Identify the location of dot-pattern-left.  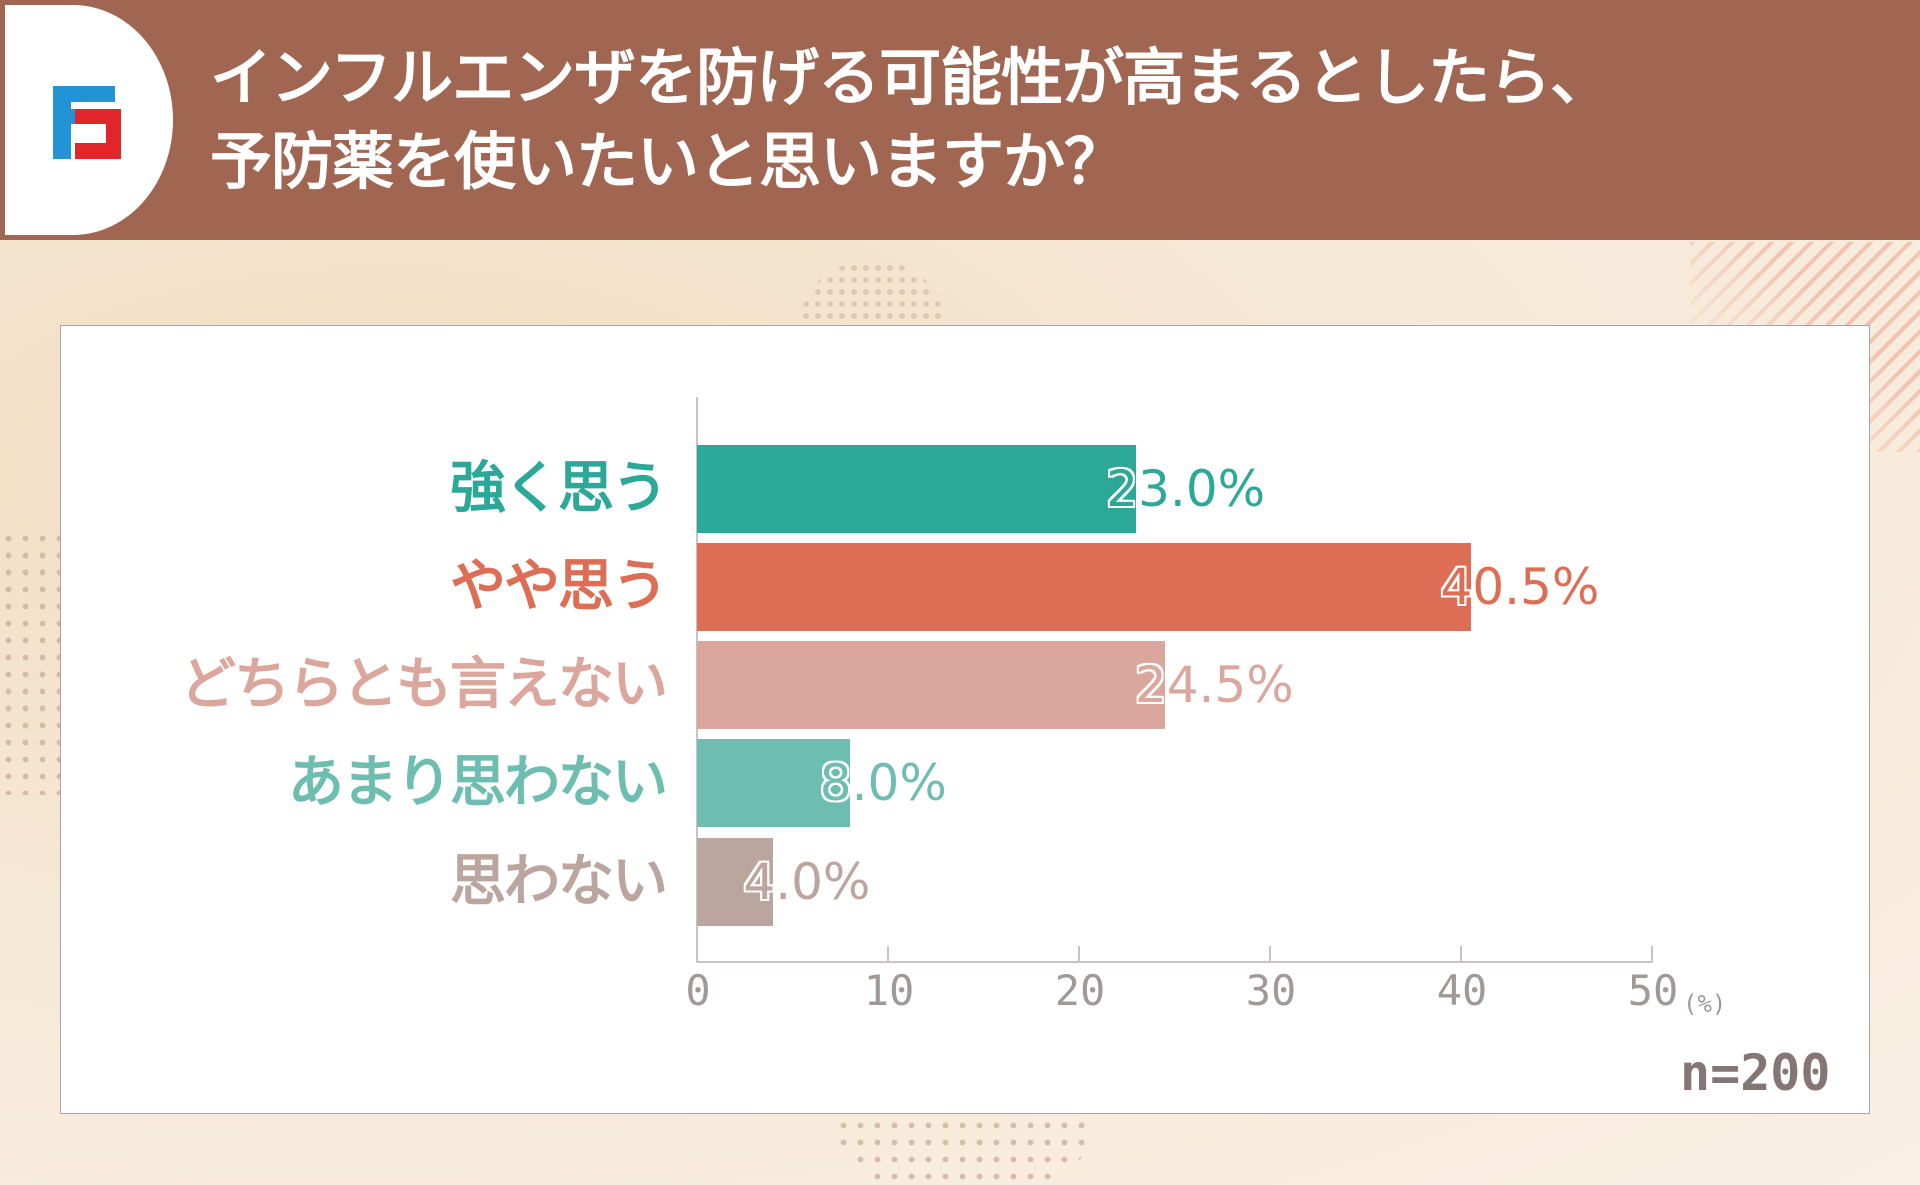
(30, 662).